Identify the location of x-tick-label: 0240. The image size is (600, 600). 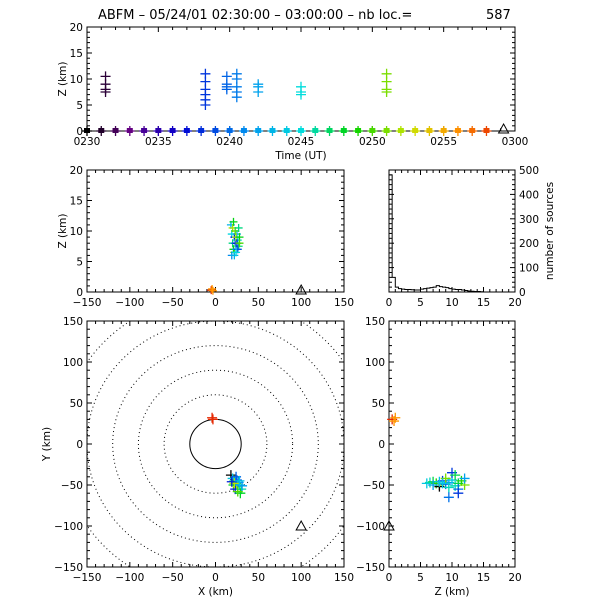
(229, 142).